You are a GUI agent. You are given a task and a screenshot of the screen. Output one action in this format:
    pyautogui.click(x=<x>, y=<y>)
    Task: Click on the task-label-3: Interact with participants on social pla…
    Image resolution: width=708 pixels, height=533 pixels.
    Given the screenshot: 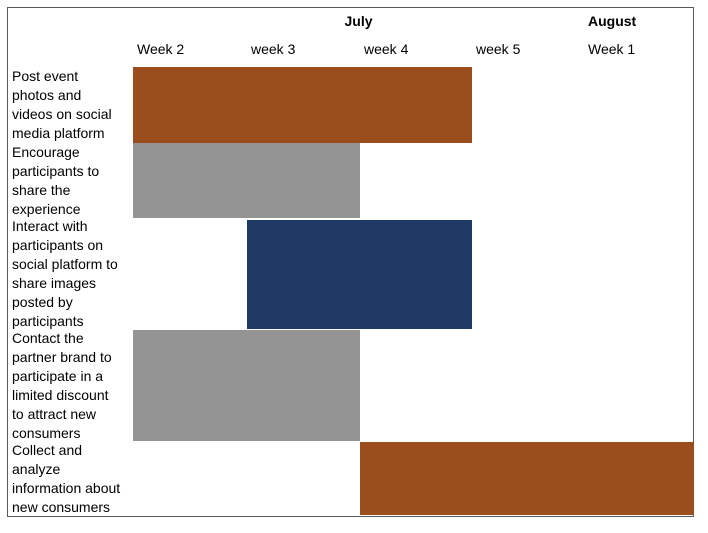 What is the action you would take?
    pyautogui.click(x=65, y=273)
    